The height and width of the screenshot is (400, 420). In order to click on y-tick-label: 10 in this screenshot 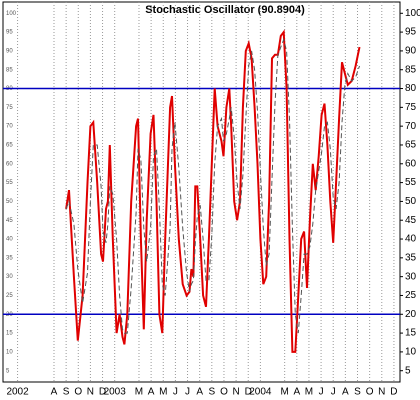, I will do `click(411, 352)`.